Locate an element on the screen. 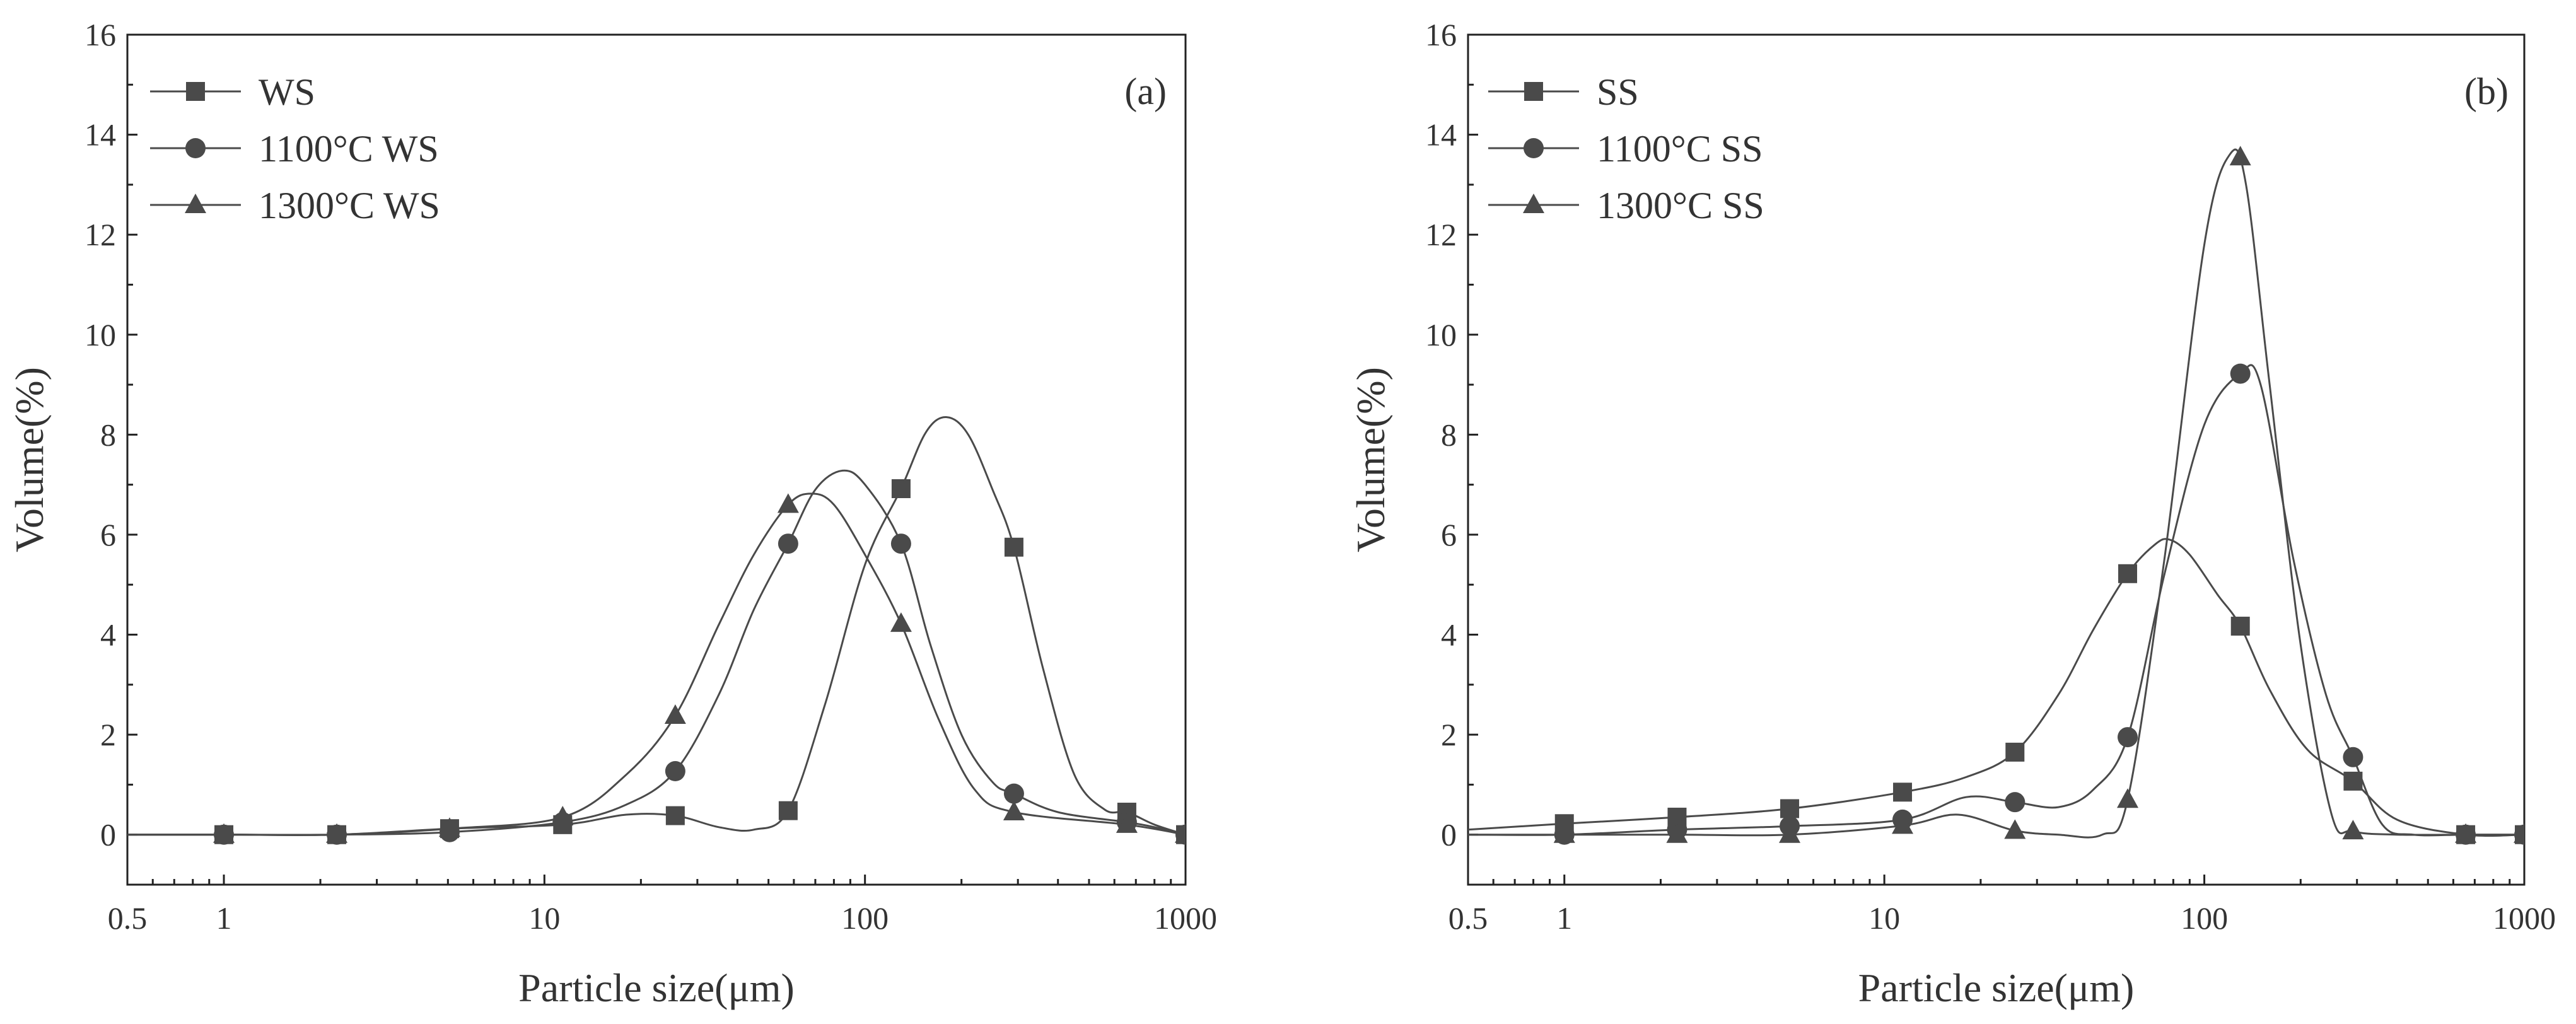 This screenshot has width=2576, height=1024. legend-label: 1300°C WS is located at coordinates (350, 205).